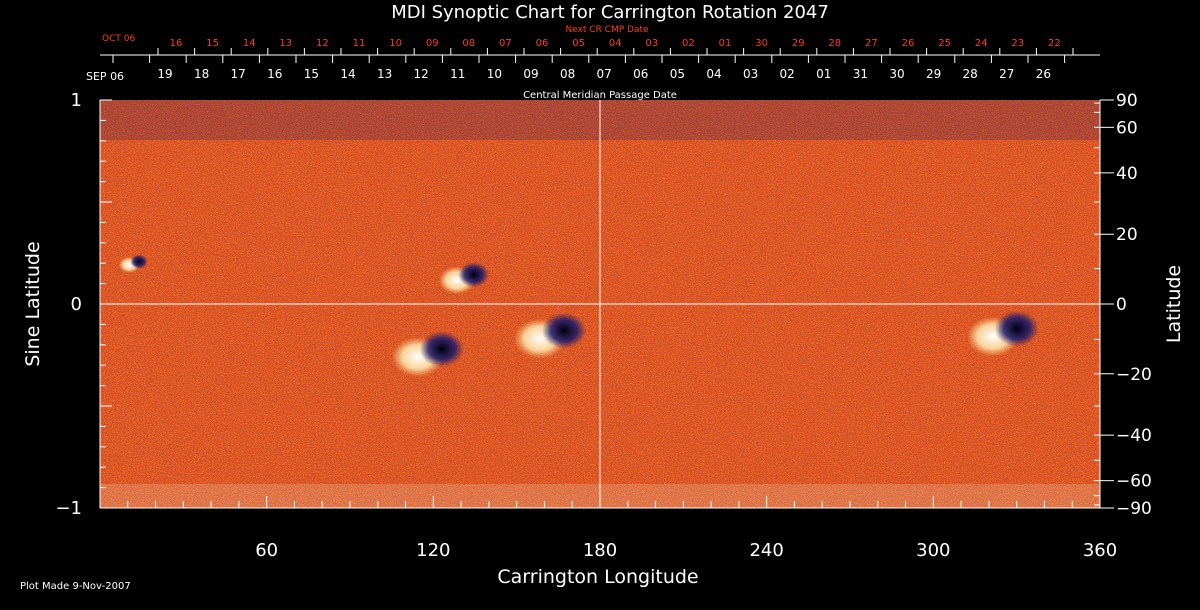 This screenshot has height=610, width=1200. What do you see at coordinates (384, 74) in the screenshot?
I see `cmp-date-label: 13` at bounding box center [384, 74].